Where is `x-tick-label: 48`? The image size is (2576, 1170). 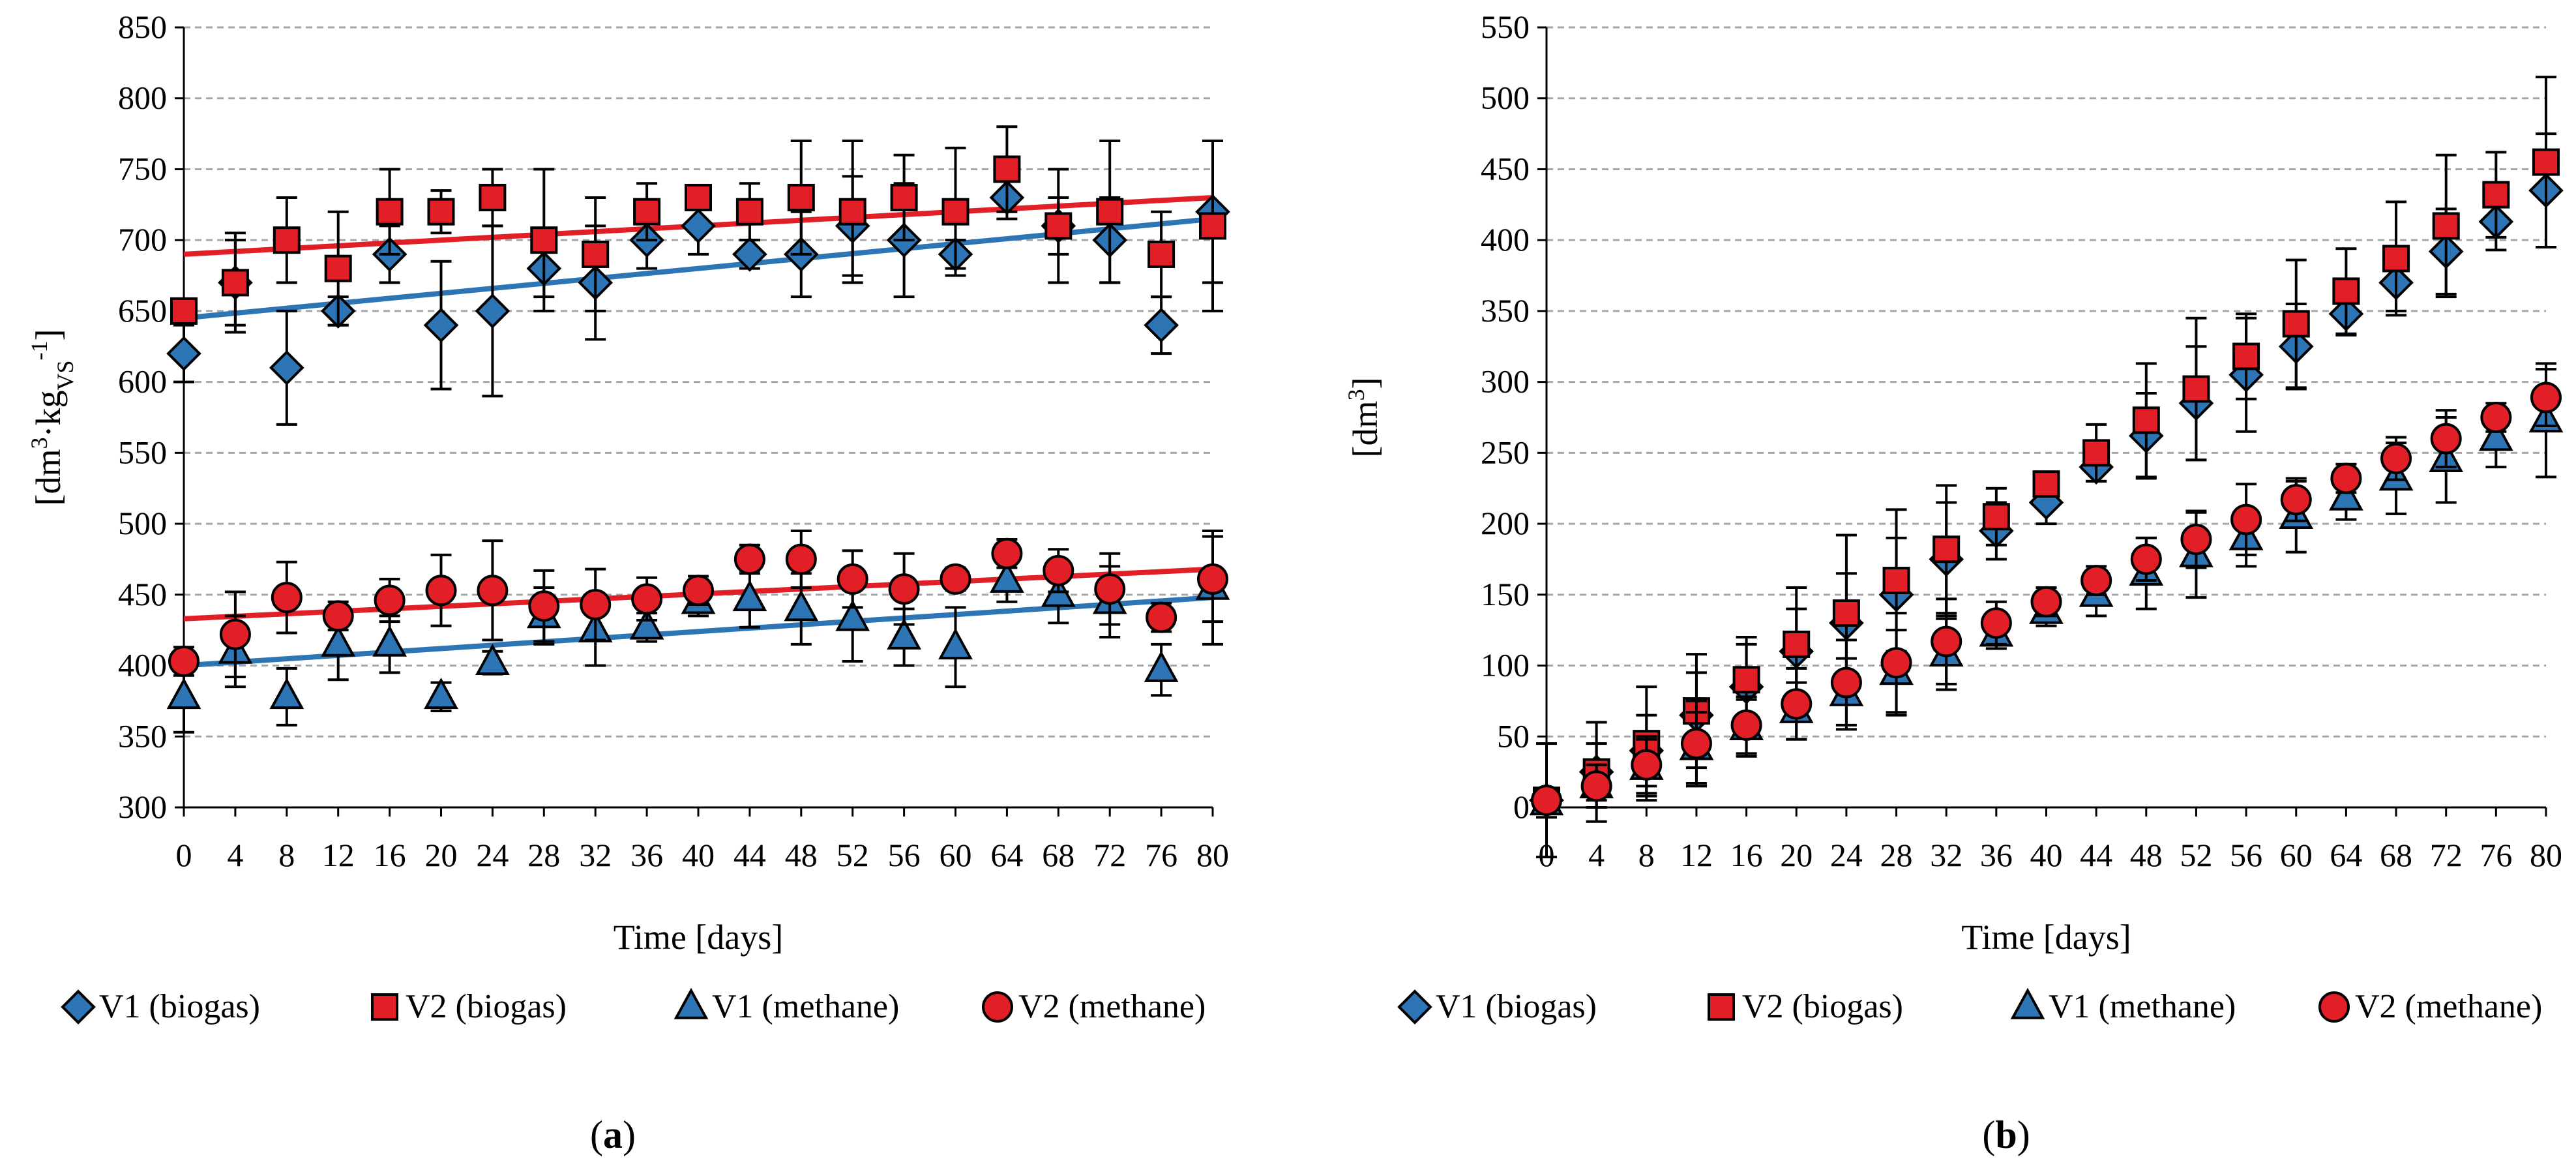 x-tick-label: 48 is located at coordinates (801, 855).